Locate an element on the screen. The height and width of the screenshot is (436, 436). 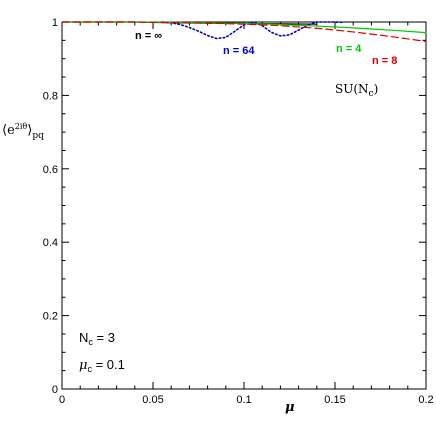
label-n-infinity: n = ∞ is located at coordinates (148, 36).